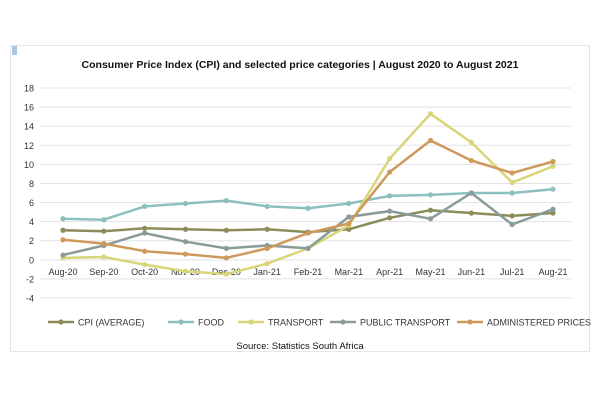  What do you see at coordinates (31, 241) in the screenshot?
I see `y-tick-label: 2` at bounding box center [31, 241].